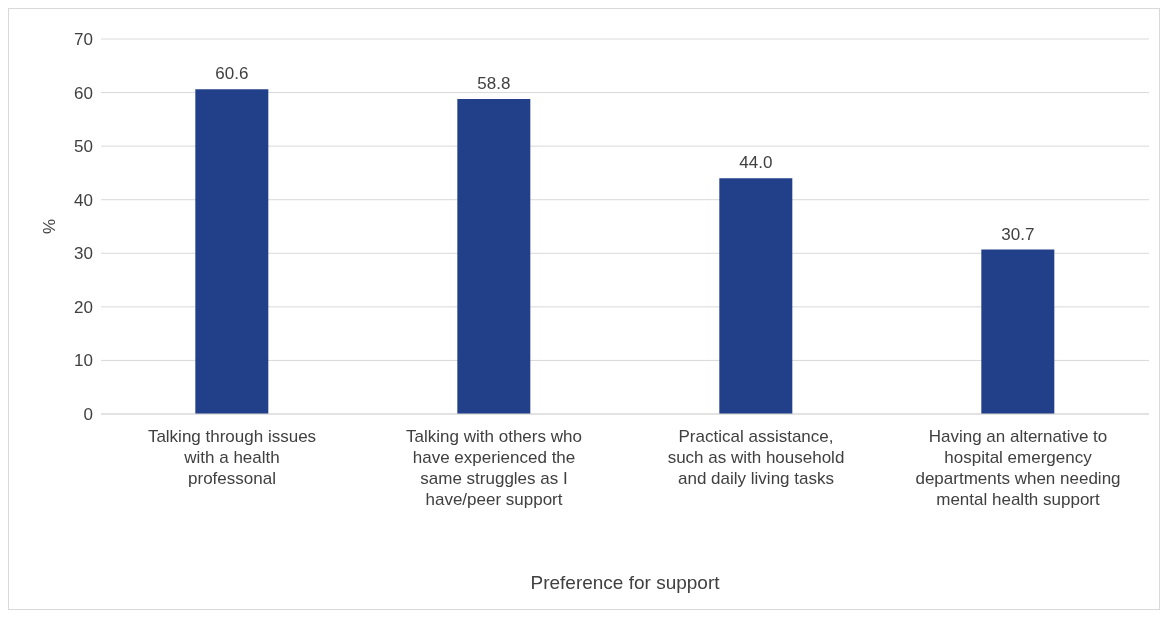  What do you see at coordinates (1018, 468) in the screenshot?
I see `x-tick-label: Having an alternative to hospital emergency departments when needing mental health support` at bounding box center [1018, 468].